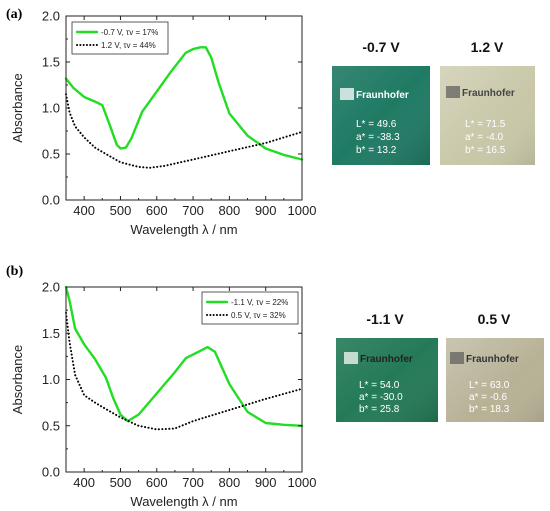 This screenshot has width=550, height=511. Describe the element at coordinates (494, 319) in the screenshot. I see `sample-title-b2: 0.5 V` at that location.